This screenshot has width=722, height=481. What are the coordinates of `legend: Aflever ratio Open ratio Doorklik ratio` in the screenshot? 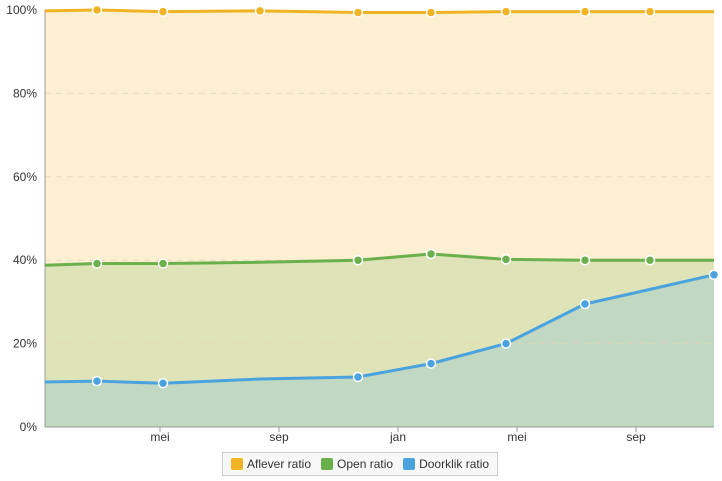 It's located at (360, 464).